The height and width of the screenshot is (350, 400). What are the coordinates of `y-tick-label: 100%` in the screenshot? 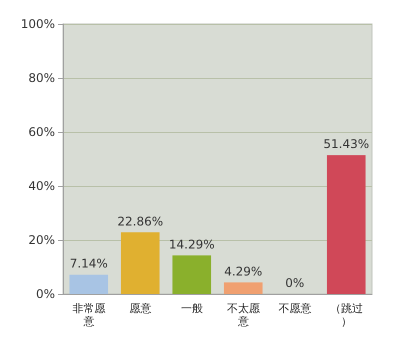 It's located at (37, 24).